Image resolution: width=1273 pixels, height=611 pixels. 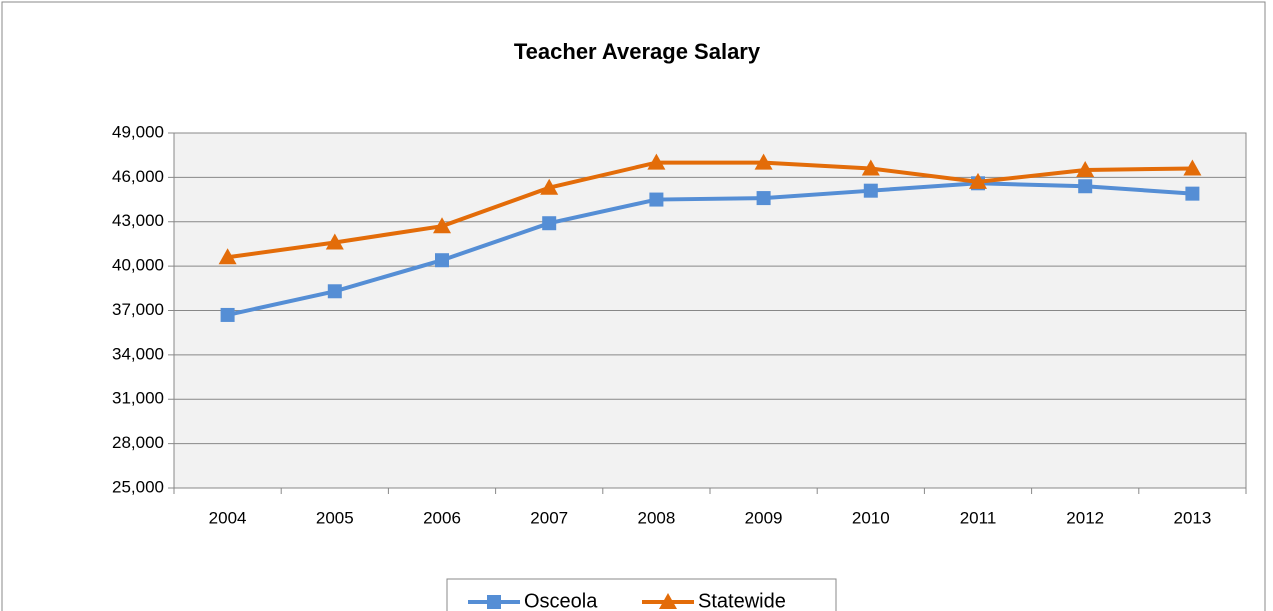 I want to click on legend-label: Statewide, so click(x=742, y=600).